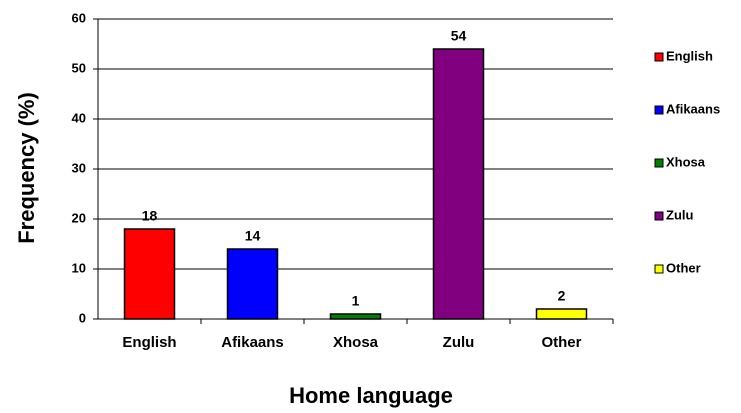 The height and width of the screenshot is (413, 741). What do you see at coordinates (562, 296) in the screenshot?
I see `data-label: 2` at bounding box center [562, 296].